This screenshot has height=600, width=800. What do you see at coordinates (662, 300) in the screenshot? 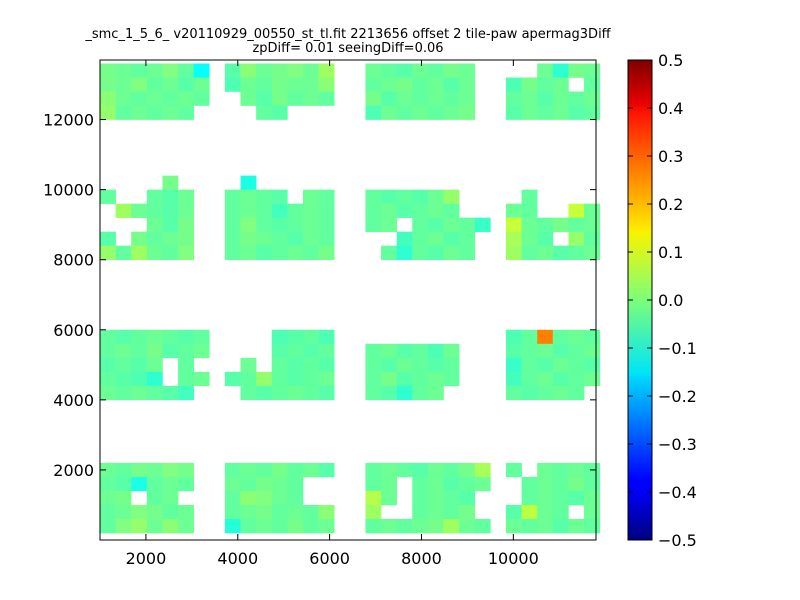
I see `colorbar-ticks: 0.5 0.4 0.3 0.2 0.1 0.0 −0.1 −0.2 −0.3 −0.4 −0.5` at bounding box center [662, 300].